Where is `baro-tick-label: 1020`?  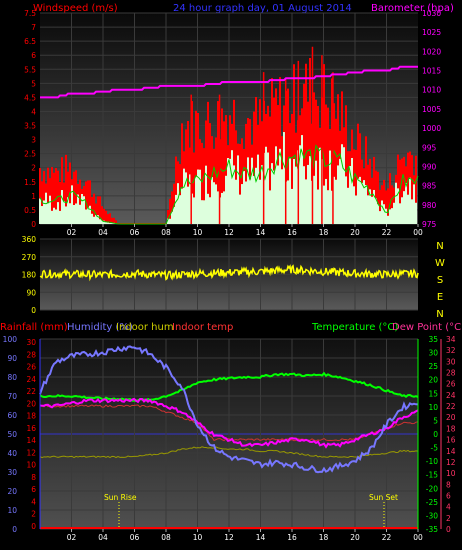
baro-tick-label: 1020 is located at coordinates (431, 51).